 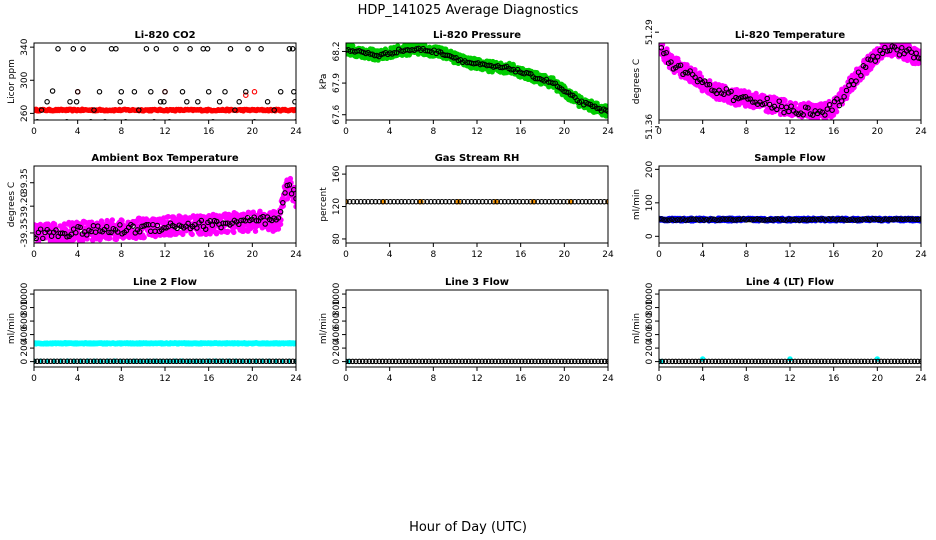 I want to click on y-tick-label: 200, so click(x=650, y=168).